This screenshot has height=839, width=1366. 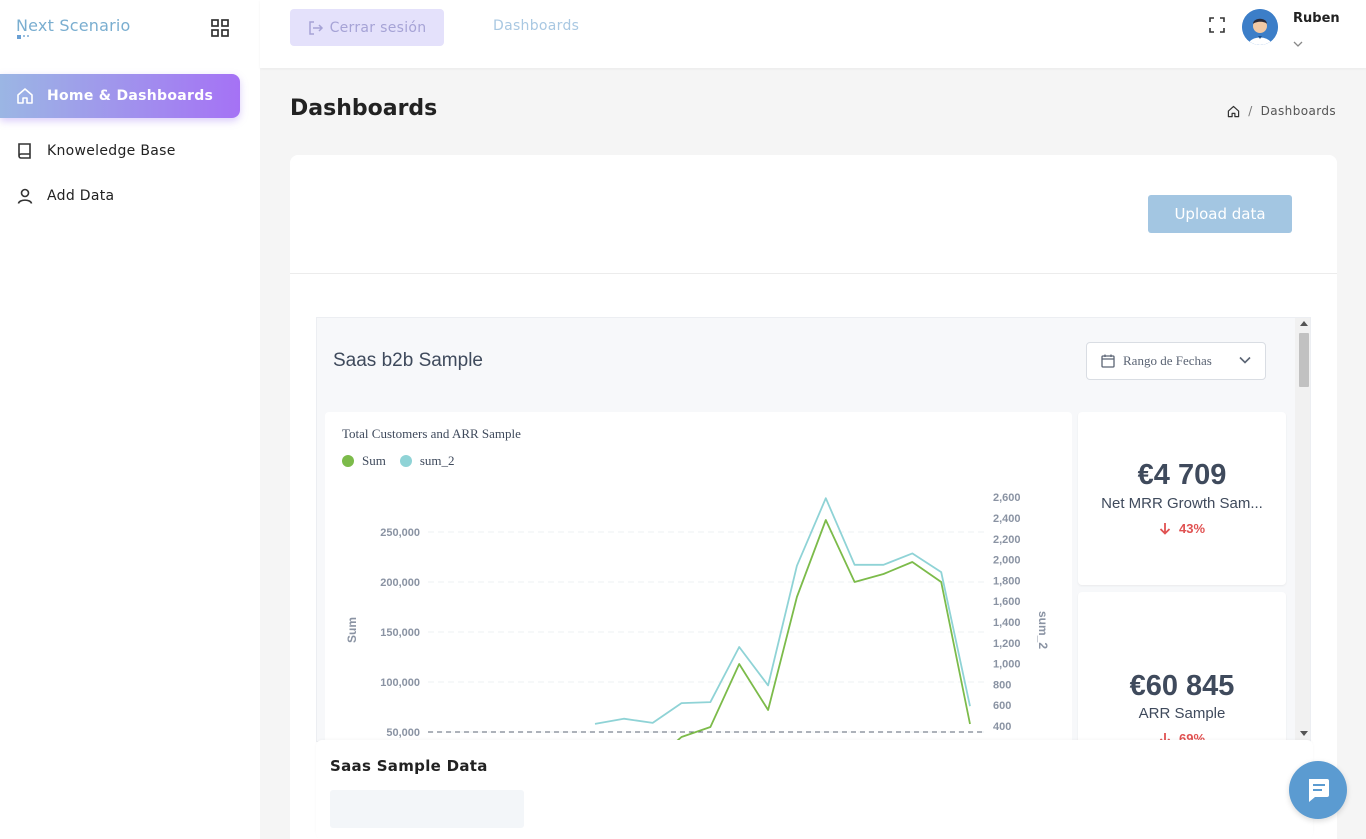 I want to click on scroll-up-arrow-icon, so click(x=1304, y=325).